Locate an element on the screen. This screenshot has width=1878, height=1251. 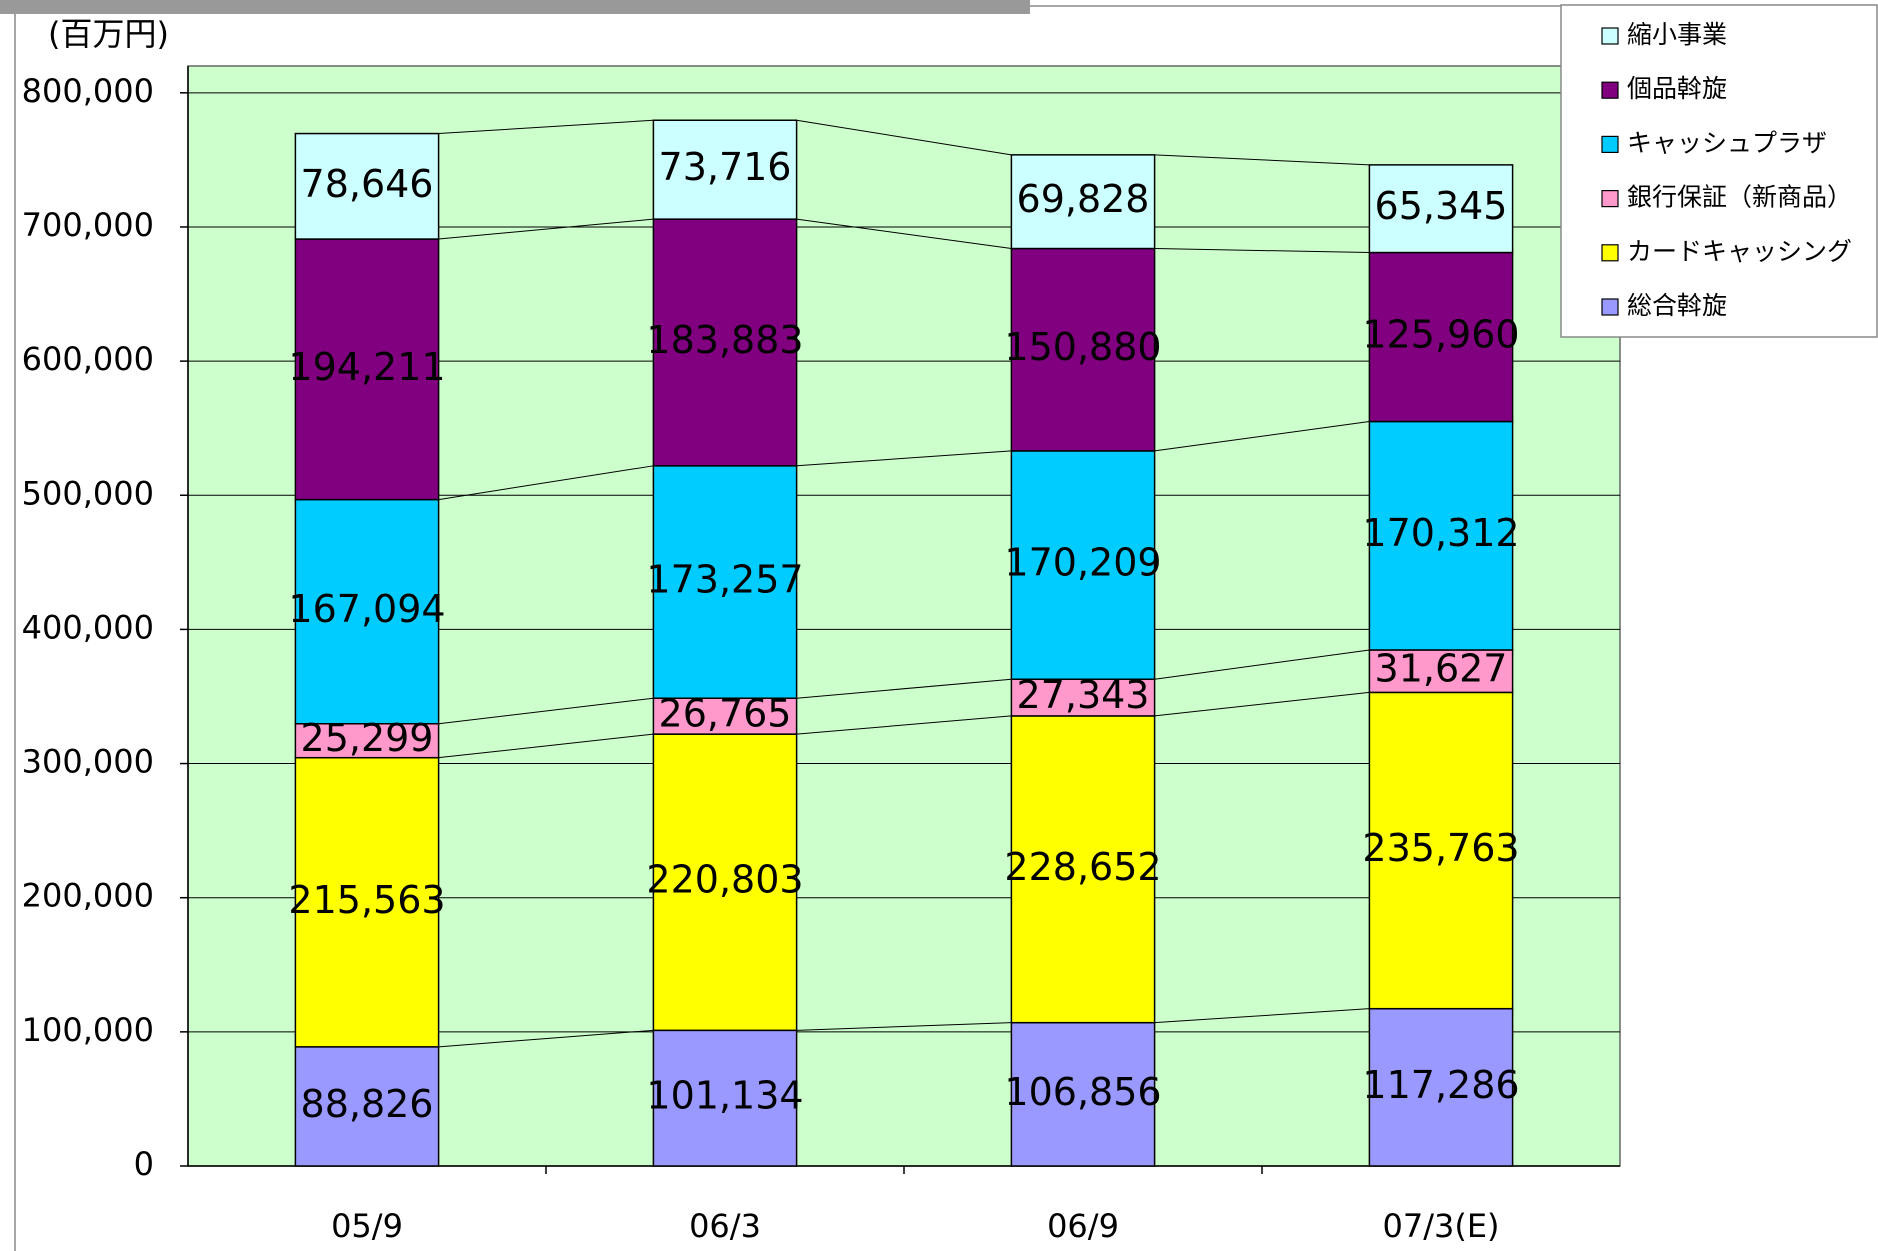
legend-box is located at coordinates (1719, 171).